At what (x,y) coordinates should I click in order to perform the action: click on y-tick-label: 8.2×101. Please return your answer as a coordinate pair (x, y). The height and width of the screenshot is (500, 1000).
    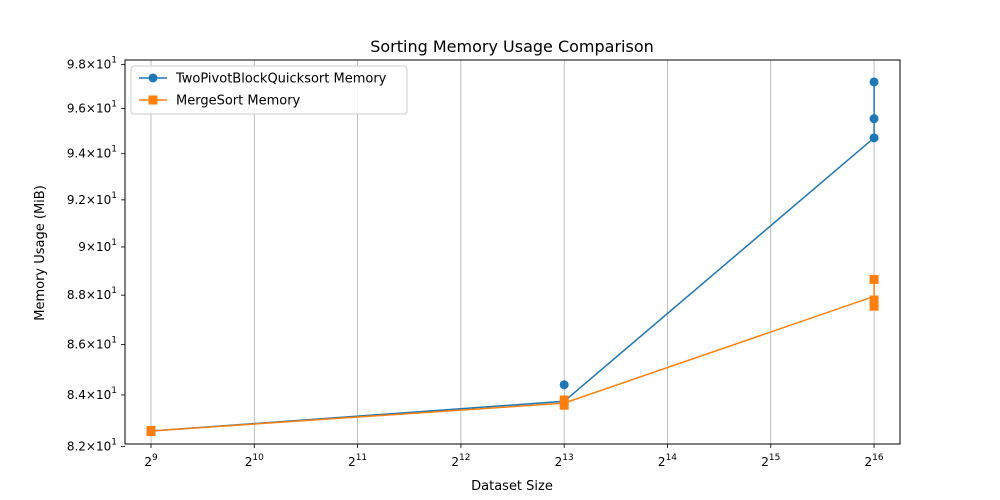
    Looking at the image, I should click on (92, 446).